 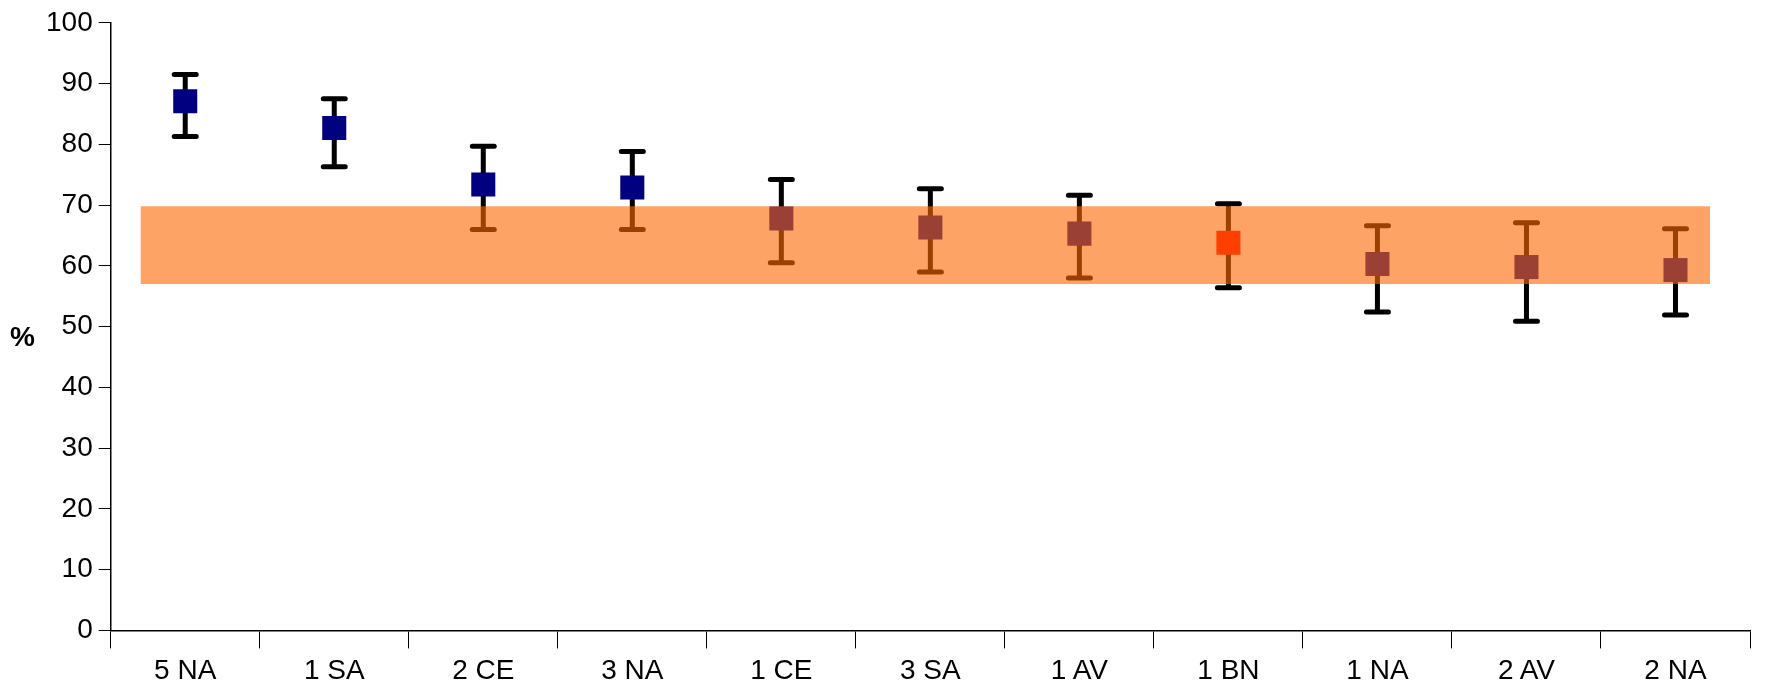 What do you see at coordinates (1079, 669) in the screenshot?
I see `x-tick-label: 1 AV` at bounding box center [1079, 669].